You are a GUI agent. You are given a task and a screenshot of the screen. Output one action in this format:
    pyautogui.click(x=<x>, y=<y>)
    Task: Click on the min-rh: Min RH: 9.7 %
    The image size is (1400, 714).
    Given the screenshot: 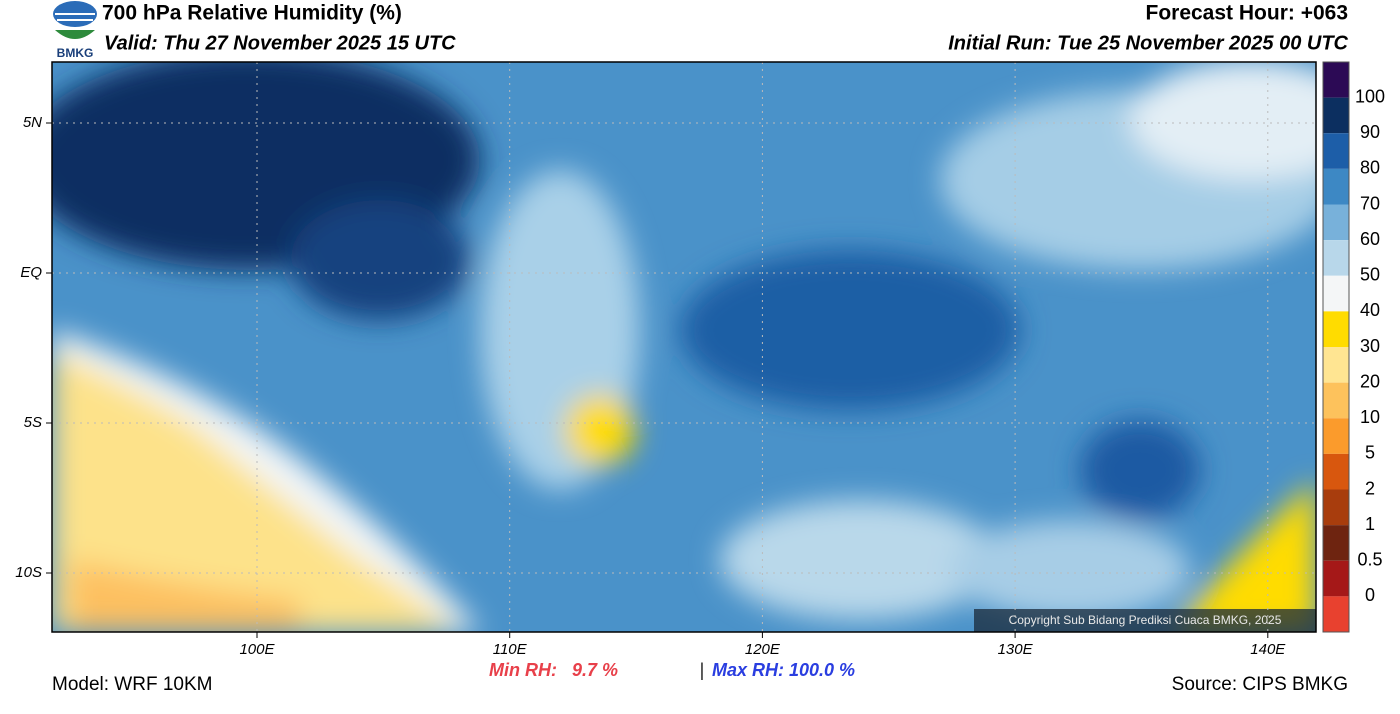 What is the action you would take?
    pyautogui.click(x=553, y=670)
    